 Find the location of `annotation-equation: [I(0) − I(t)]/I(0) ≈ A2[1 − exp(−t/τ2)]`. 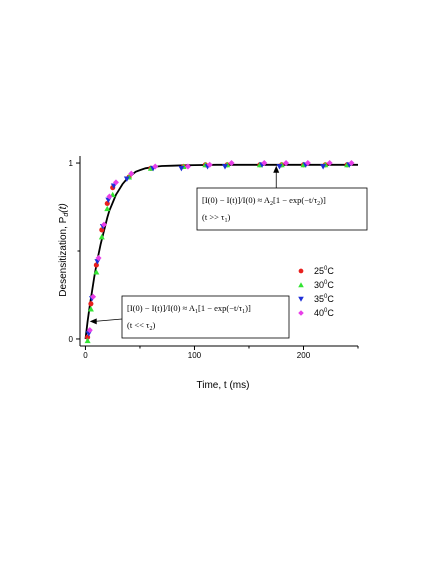

annotation-equation: [I(0) − I(t)]/I(0) ≈ A2[1 − exp(−t/τ2)] is located at coordinates (264, 201).